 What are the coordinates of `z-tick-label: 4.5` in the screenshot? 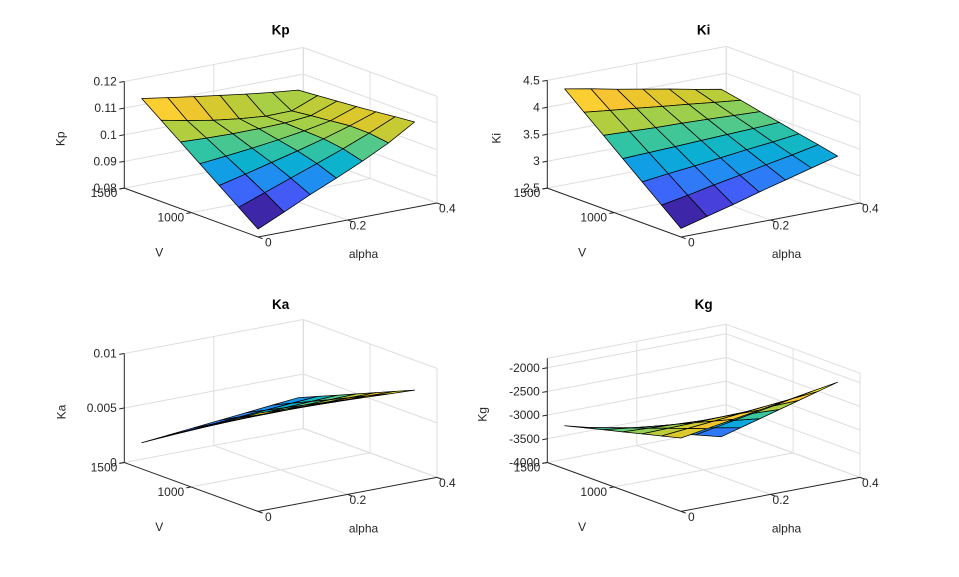 It's located at (531, 80).